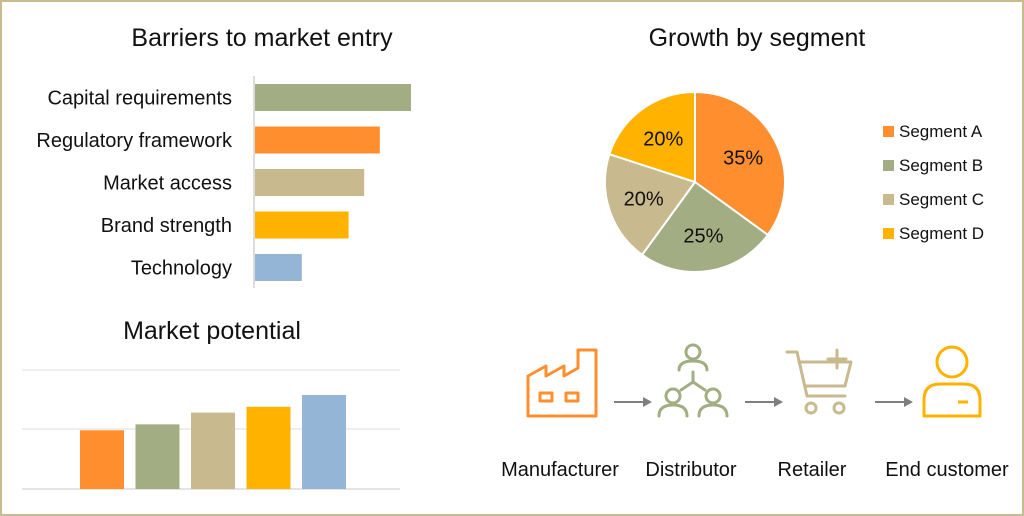 The width and height of the screenshot is (1024, 516). Describe the element at coordinates (952, 381) in the screenshot. I see `customer-icon` at that location.